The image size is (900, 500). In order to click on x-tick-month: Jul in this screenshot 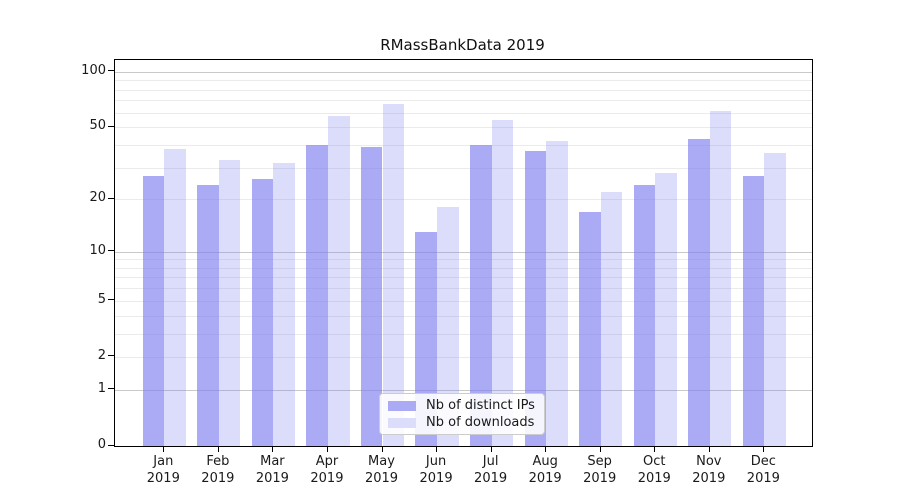, I will do `click(490, 461)`.